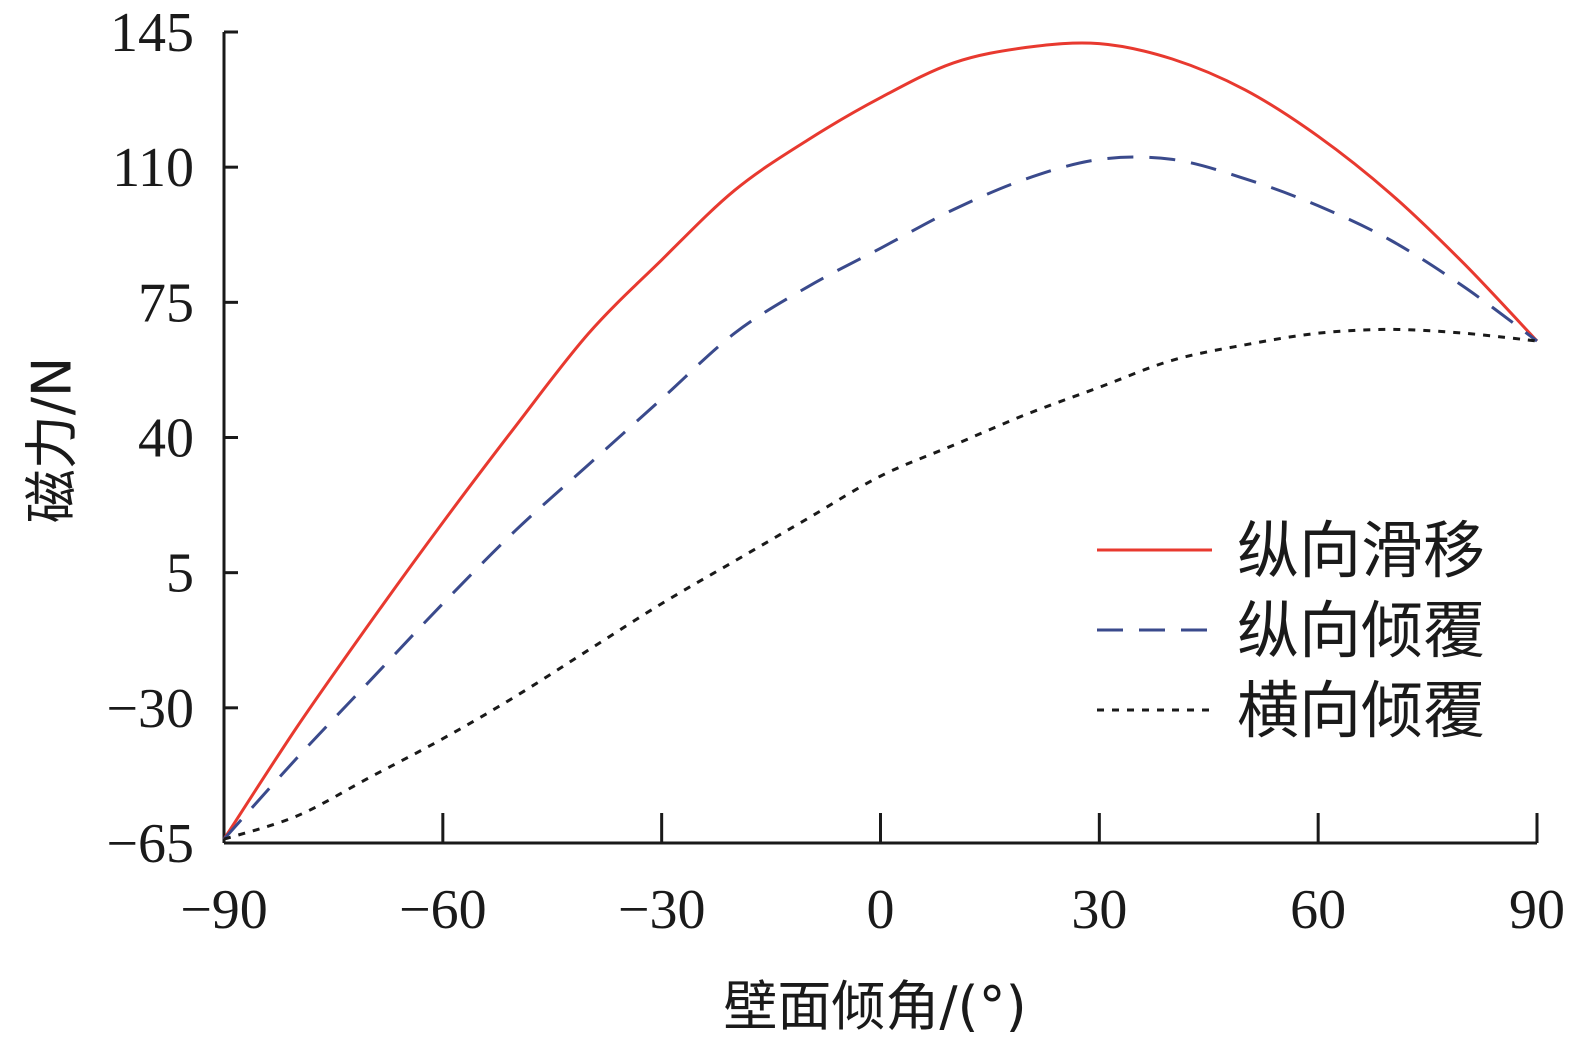 This screenshot has height=1058, width=1591. I want to click on y-tick-label: 145, so click(152, 33).